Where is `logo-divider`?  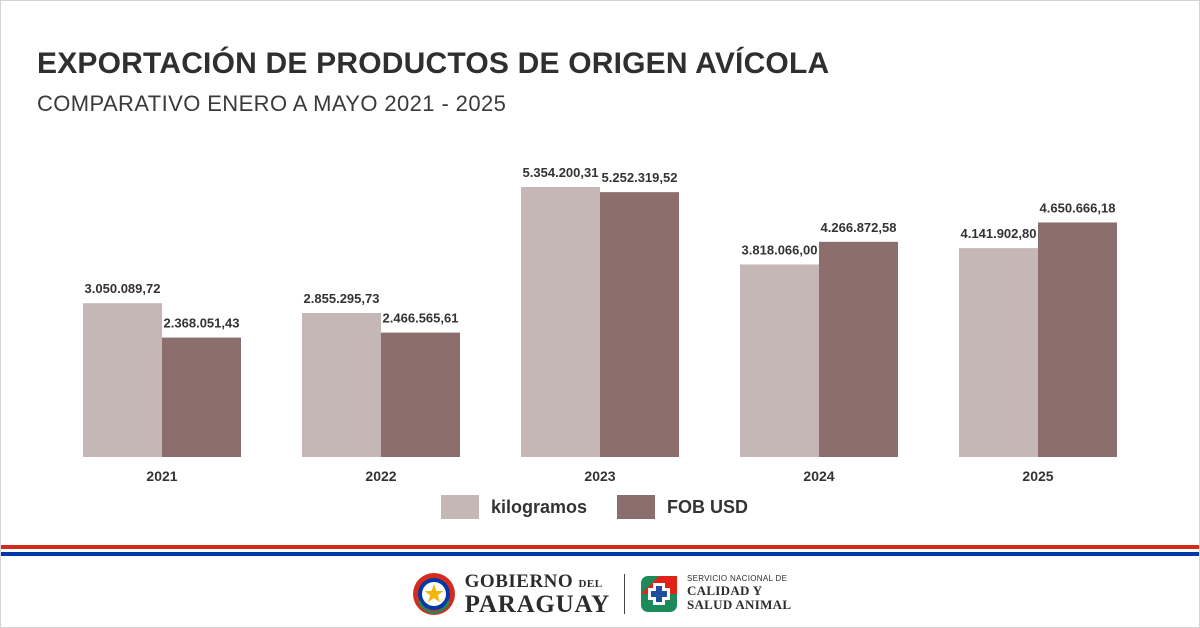 logo-divider is located at coordinates (624, 594).